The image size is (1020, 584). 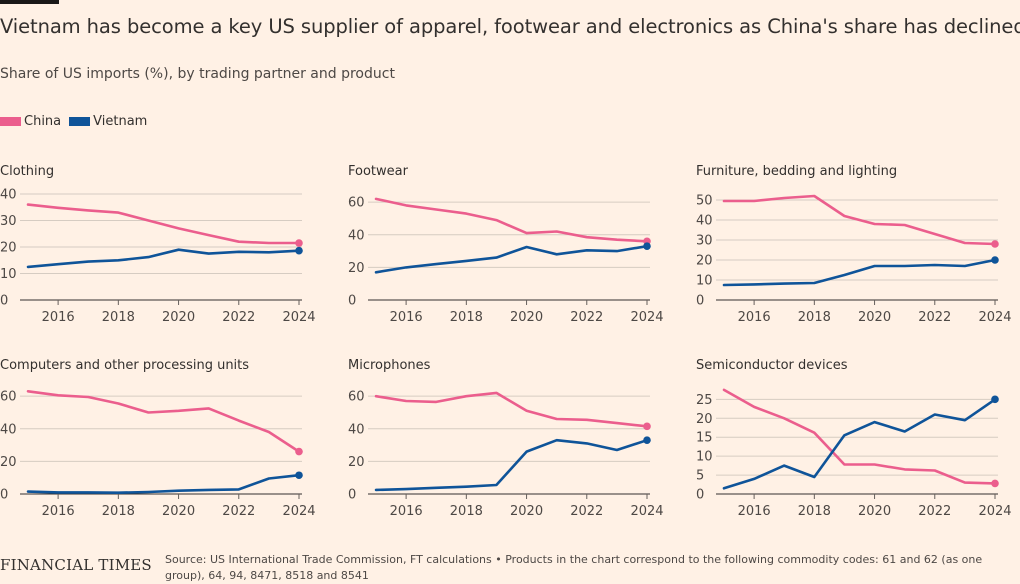 I want to click on ft-logo: FINANCIAL TIMES, so click(x=76, y=565).